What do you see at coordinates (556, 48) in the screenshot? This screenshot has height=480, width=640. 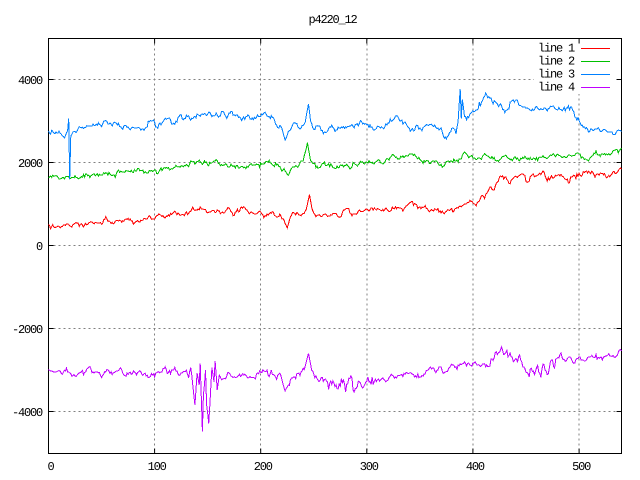 I see `svg-text: line 1` at bounding box center [556, 48].